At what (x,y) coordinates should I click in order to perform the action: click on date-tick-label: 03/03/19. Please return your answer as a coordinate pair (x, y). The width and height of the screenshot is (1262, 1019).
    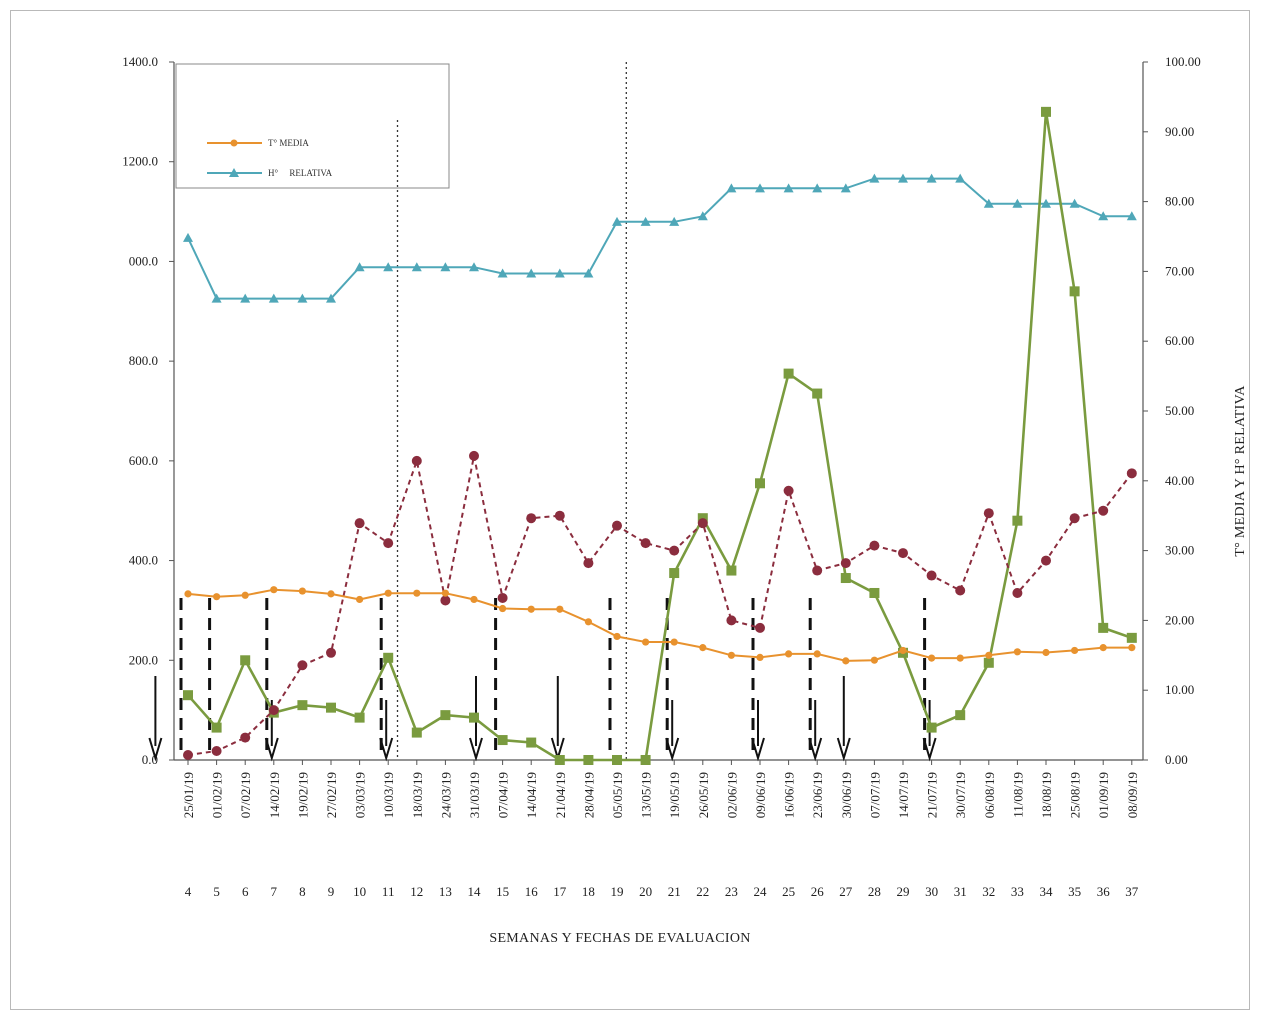
    Looking at the image, I should click on (360, 795).